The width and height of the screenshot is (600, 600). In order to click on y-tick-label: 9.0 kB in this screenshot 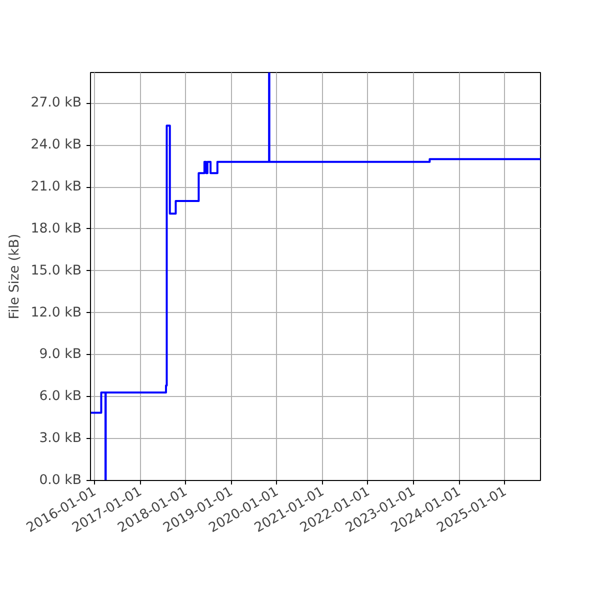, I will do `click(60, 354)`.